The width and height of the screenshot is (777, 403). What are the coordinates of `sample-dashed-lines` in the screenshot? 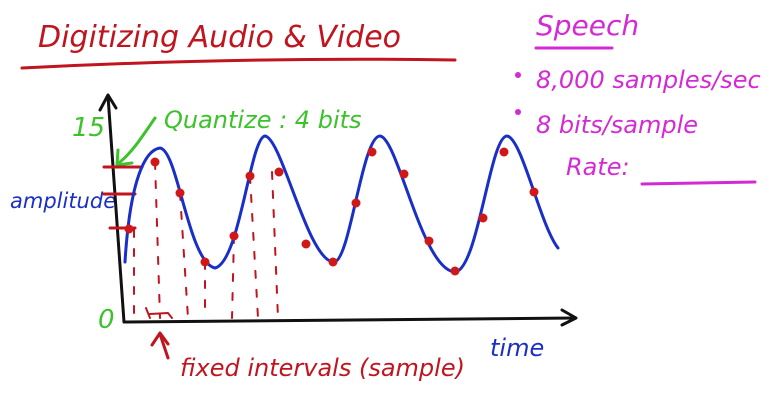 It's located at (206, 240).